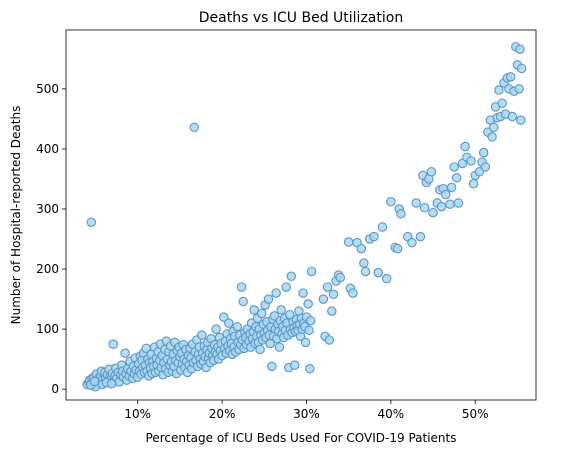 The height and width of the screenshot is (453, 571). What do you see at coordinates (47, 149) in the screenshot?
I see `y-tick-label: 400` at bounding box center [47, 149].